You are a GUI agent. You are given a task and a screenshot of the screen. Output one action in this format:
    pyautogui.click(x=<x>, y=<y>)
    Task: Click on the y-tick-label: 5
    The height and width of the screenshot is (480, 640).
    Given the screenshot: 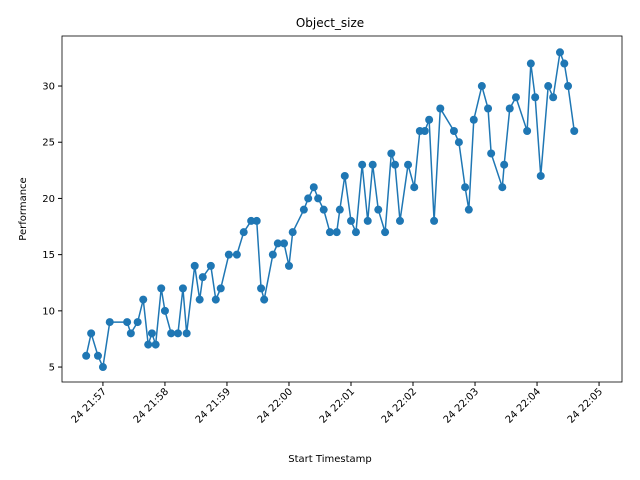 What is the action you would take?
    pyautogui.click(x=52, y=368)
    